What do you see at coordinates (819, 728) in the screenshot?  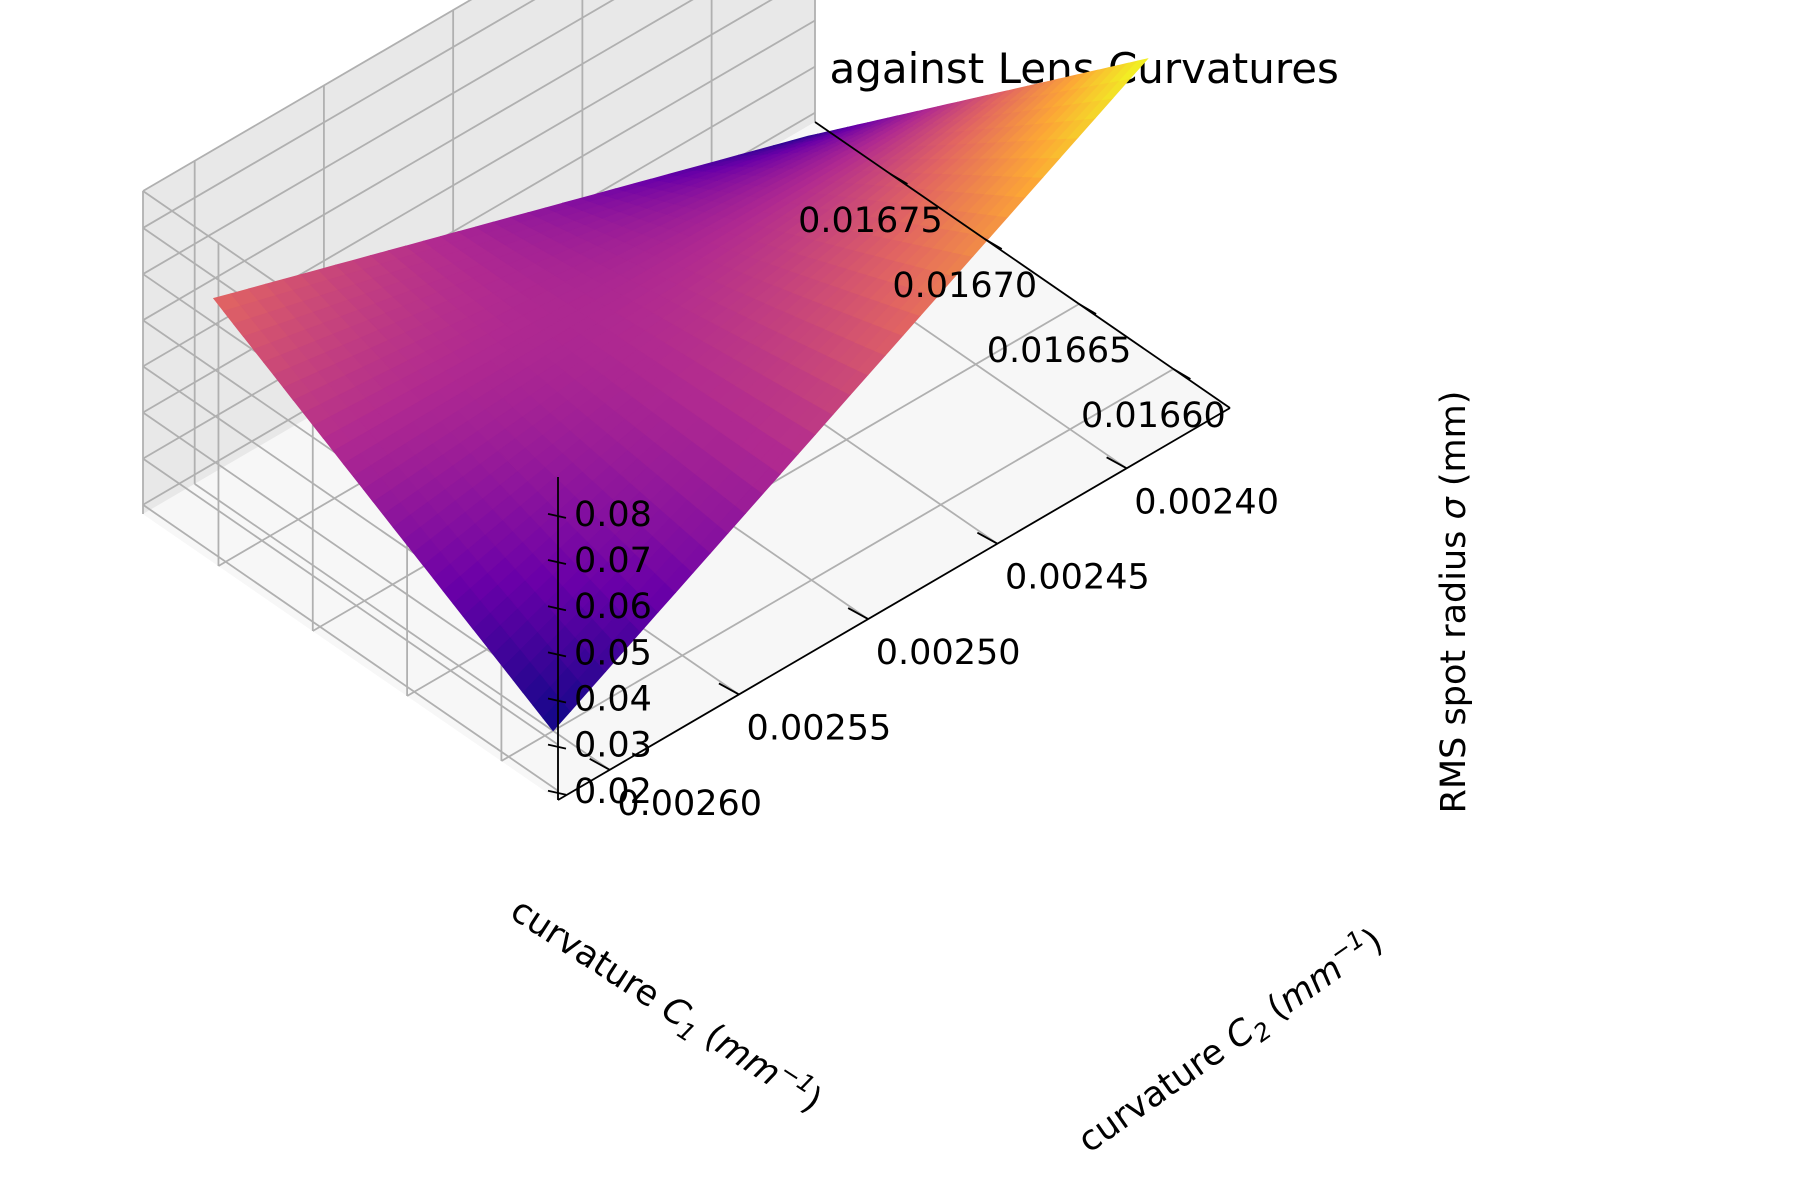 I see `y-tick-label: 0.00255` at bounding box center [819, 728].